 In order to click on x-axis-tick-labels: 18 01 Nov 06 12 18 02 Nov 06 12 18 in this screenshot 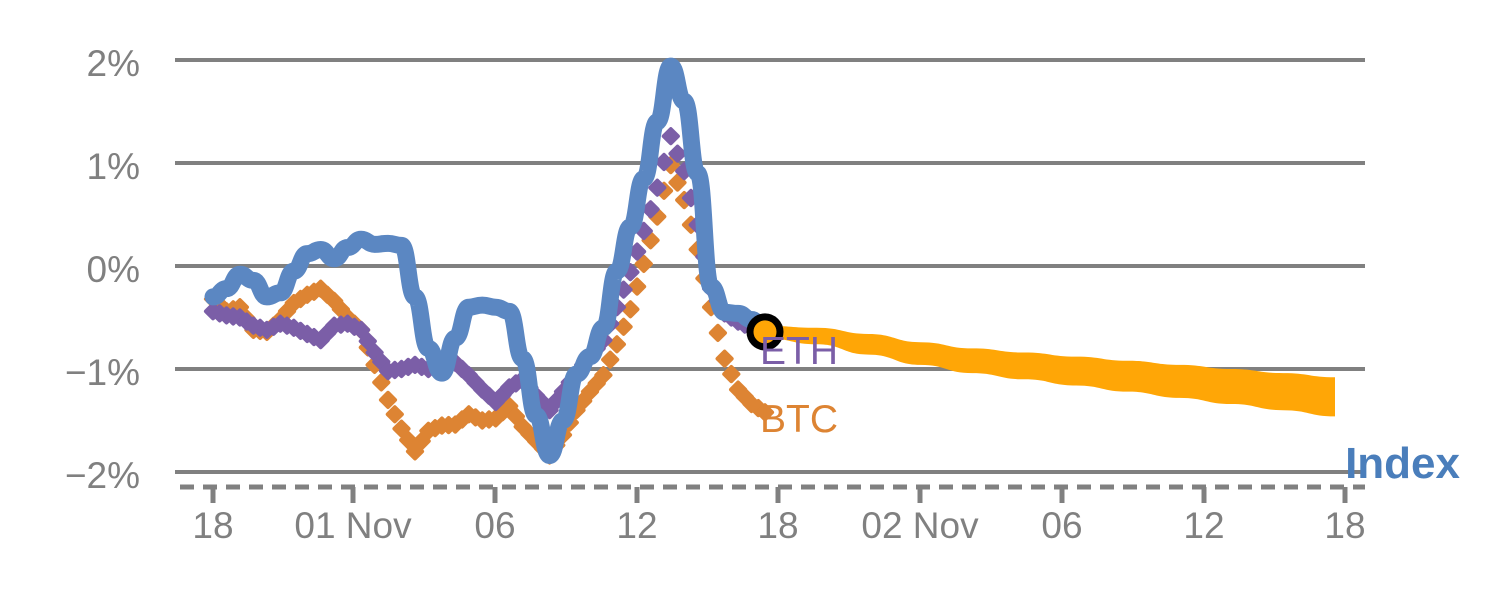, I will do `click(778, 525)`.